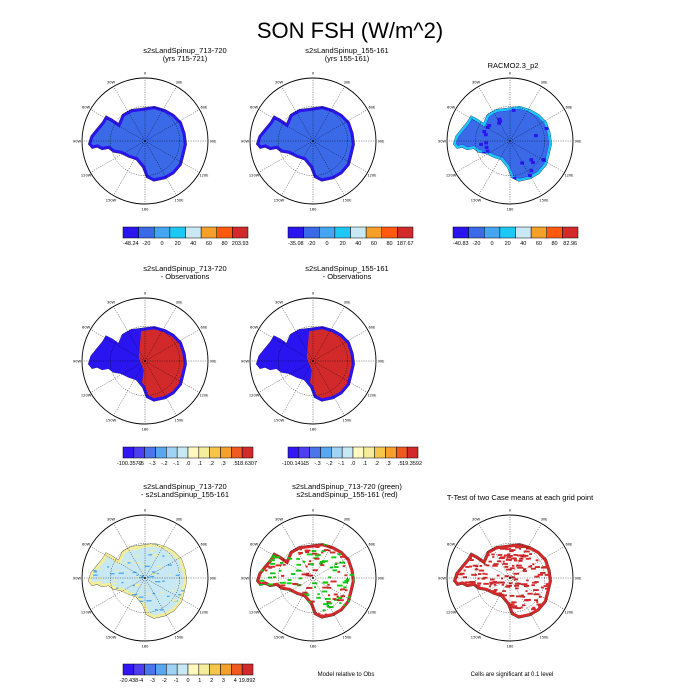 The image size is (700, 700). I want to click on colorbar-tick-label: -20.438, so click(129, 681).